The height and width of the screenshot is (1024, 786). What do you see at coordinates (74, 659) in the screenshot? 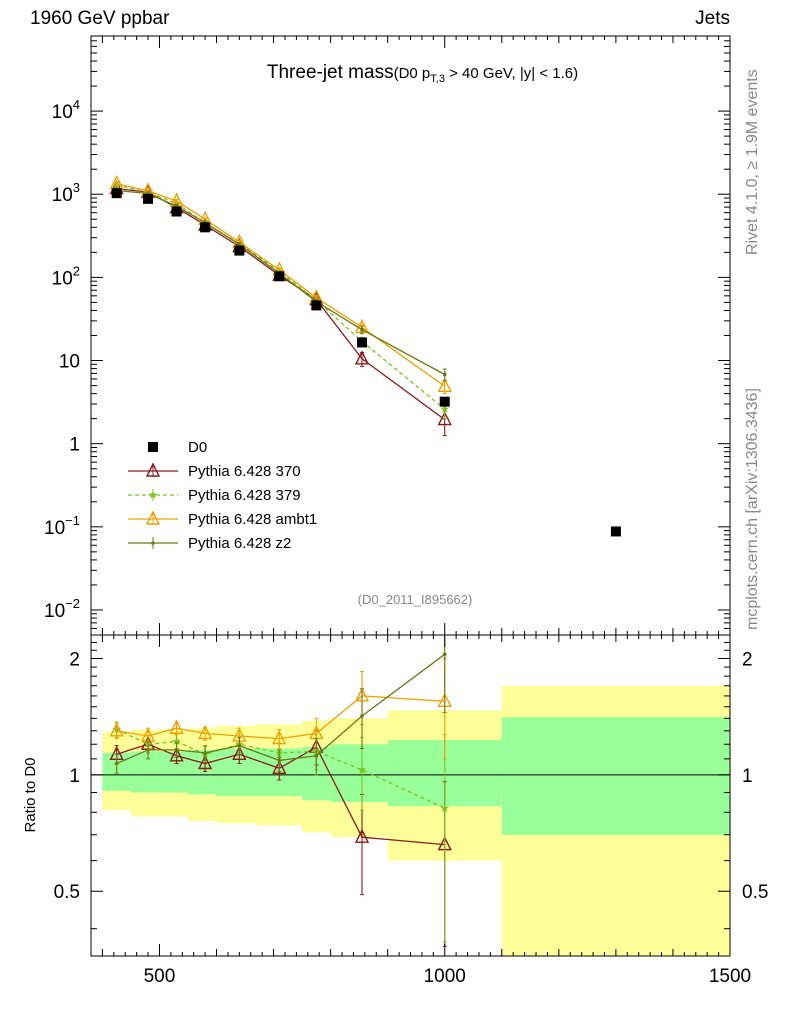
I see `ratio-y-tick-label-left: 2` at bounding box center [74, 659].